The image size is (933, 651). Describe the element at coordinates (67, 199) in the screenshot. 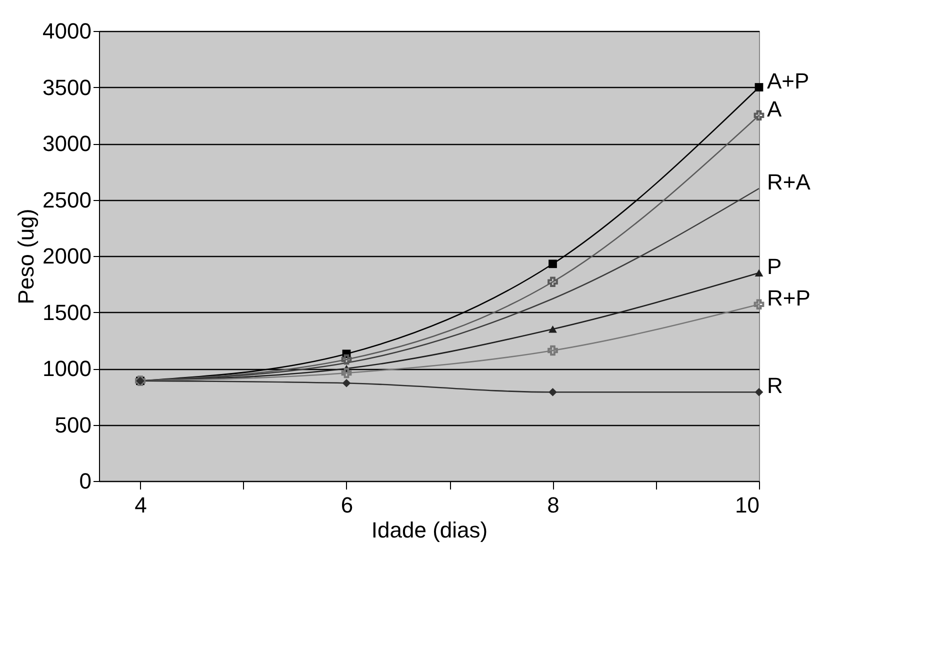

I see `y-tick-label: 2500` at that location.